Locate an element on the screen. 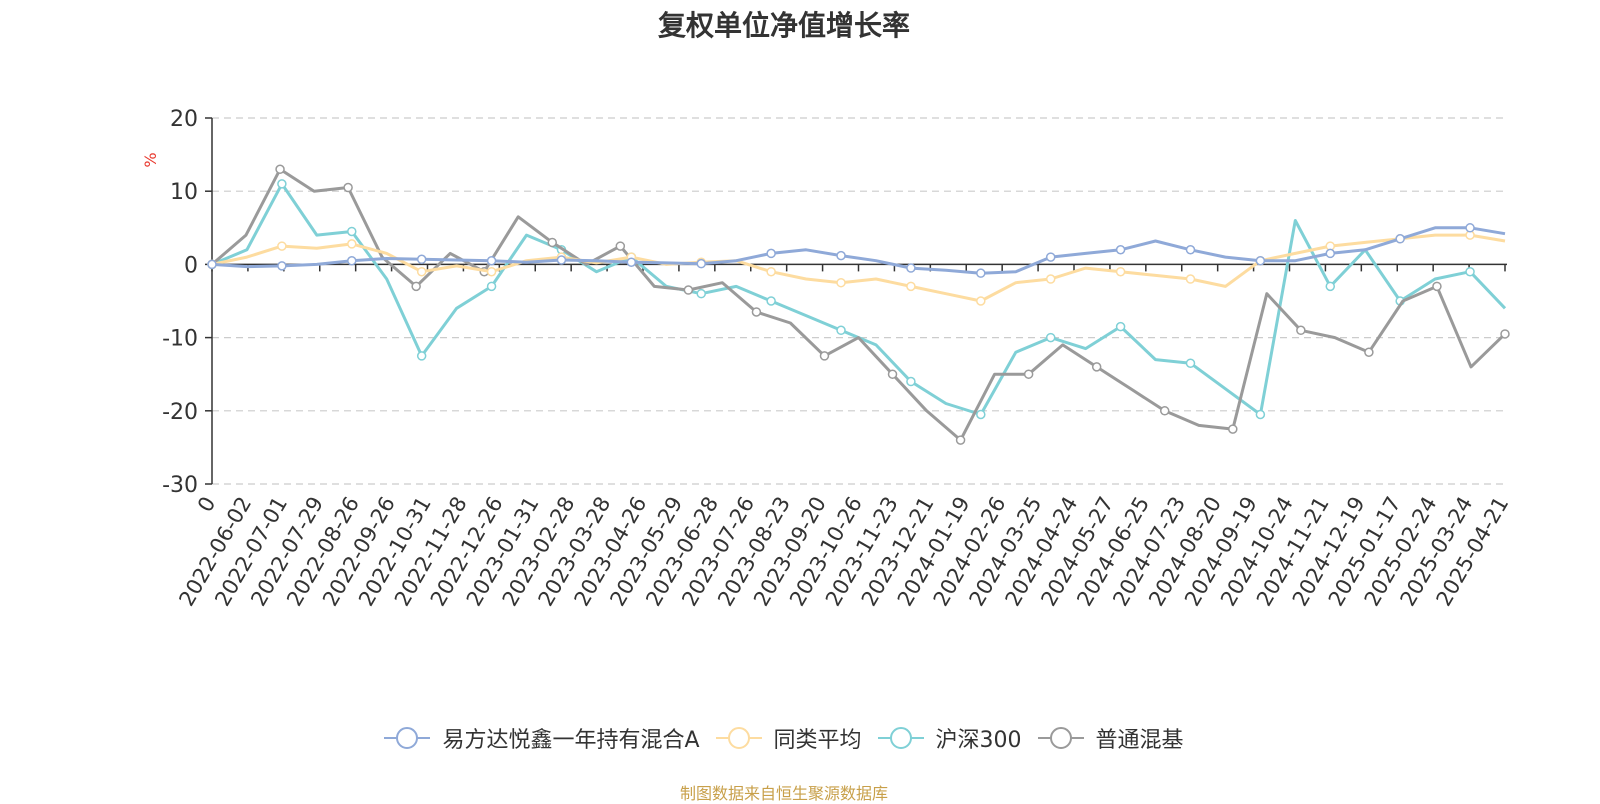 The width and height of the screenshot is (1600, 804). source-note: 制图数据来自恒生聚源数据库 is located at coordinates (783, 793).